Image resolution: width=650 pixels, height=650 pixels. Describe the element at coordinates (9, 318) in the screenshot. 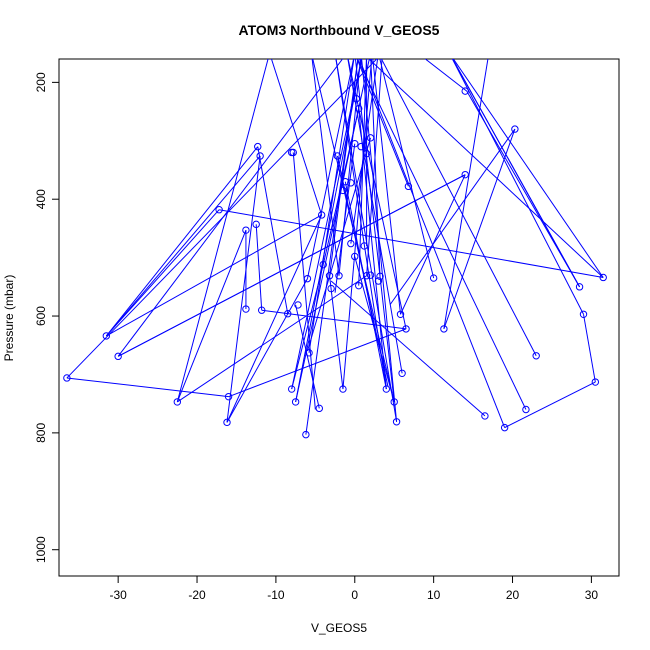

I see `y-axis-label: Pressure (mbar)` at that location.